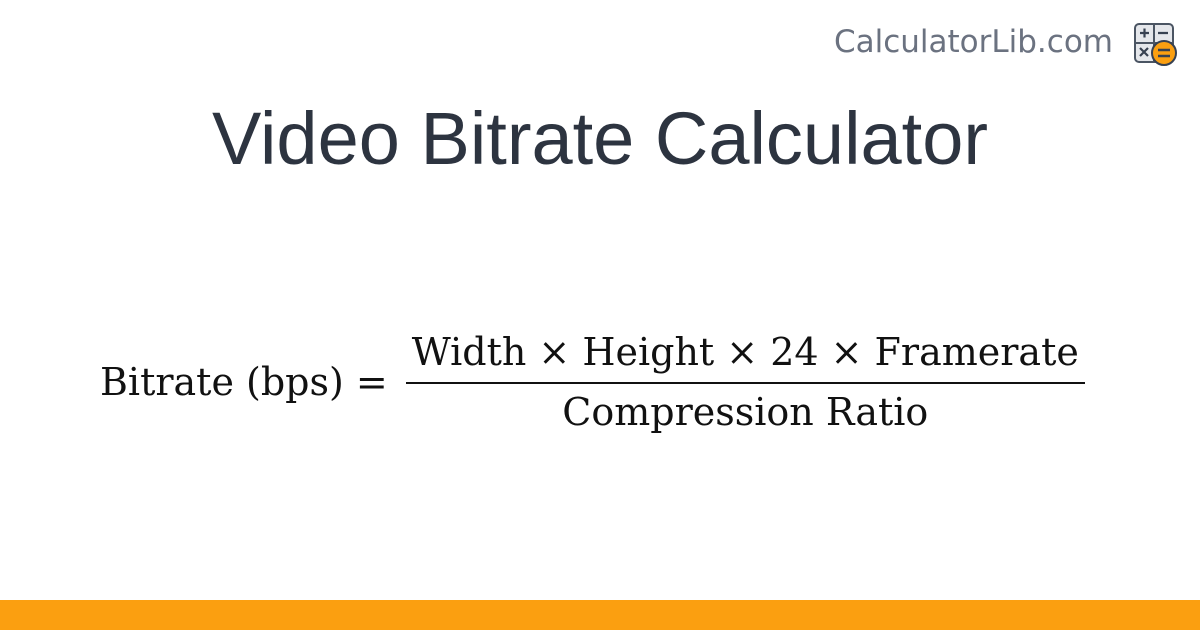 The image size is (1200, 630). I want to click on footer-accent-bar, so click(600, 615).